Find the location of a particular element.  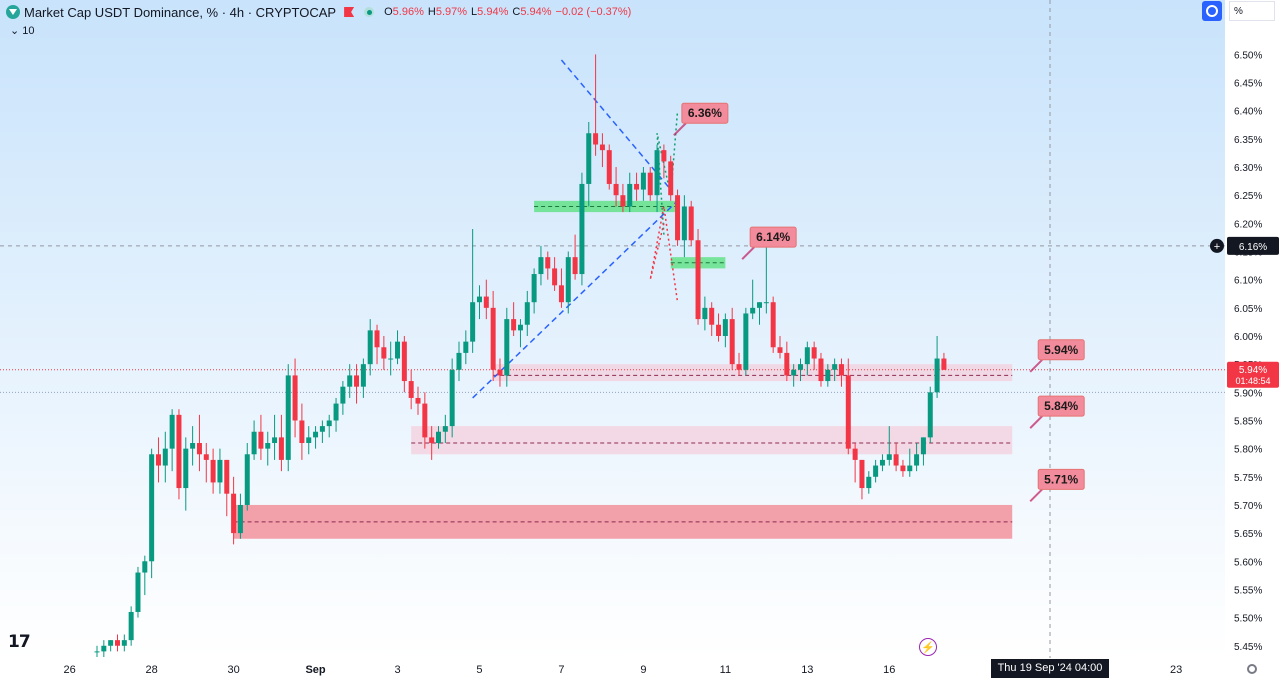

volume-toggle: ⌄ 10 is located at coordinates (22, 31).